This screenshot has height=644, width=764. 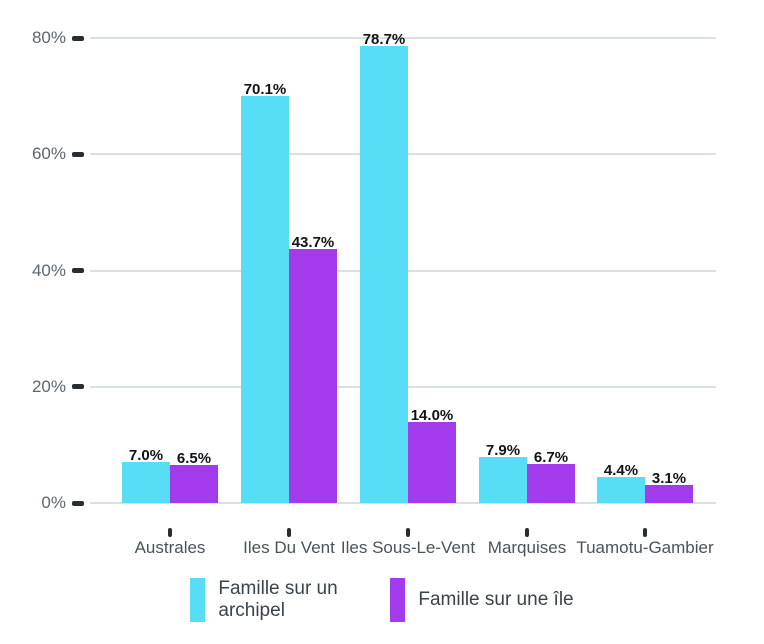 I want to click on x-tick-tuamotu-gambier, so click(x=645, y=532).